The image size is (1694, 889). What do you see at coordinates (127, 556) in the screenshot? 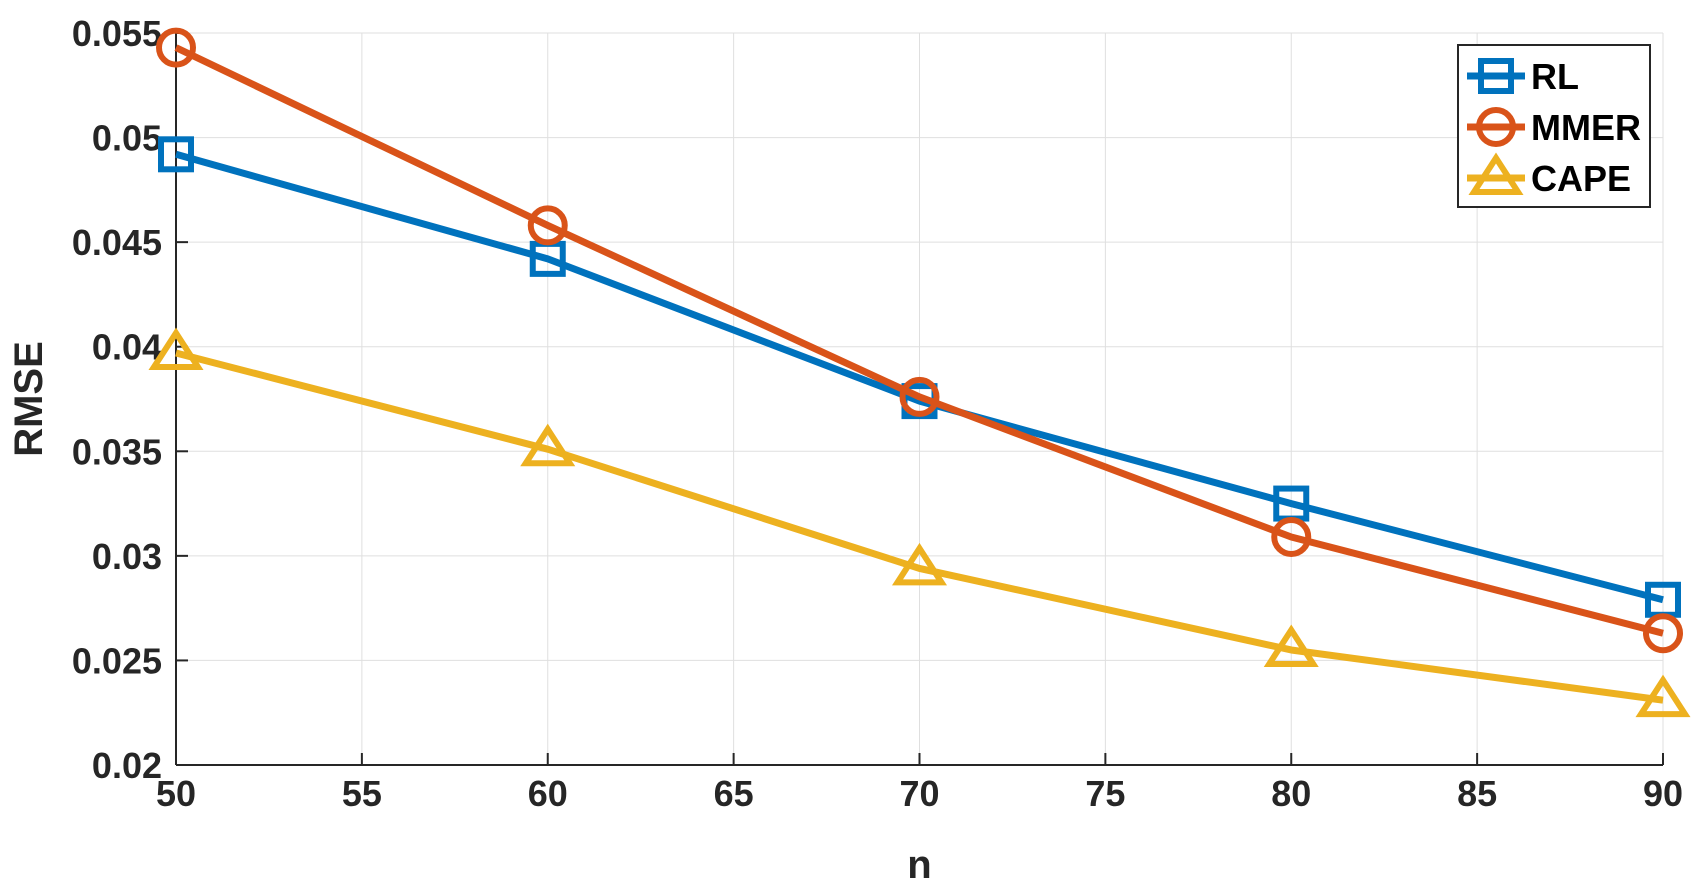
I see `y-tick-label: 0.03` at bounding box center [127, 556].